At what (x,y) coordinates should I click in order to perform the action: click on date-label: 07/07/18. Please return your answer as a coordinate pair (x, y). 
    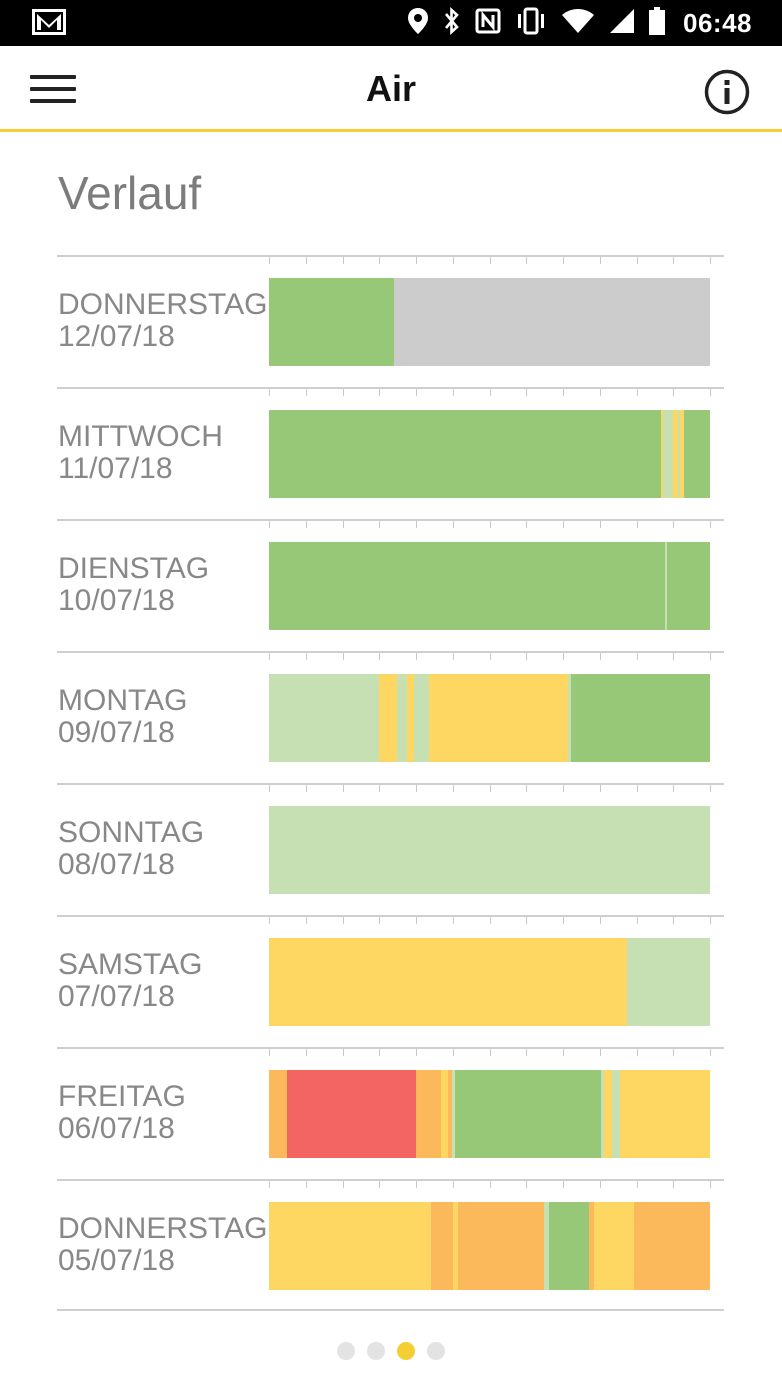
    Looking at the image, I should click on (116, 996).